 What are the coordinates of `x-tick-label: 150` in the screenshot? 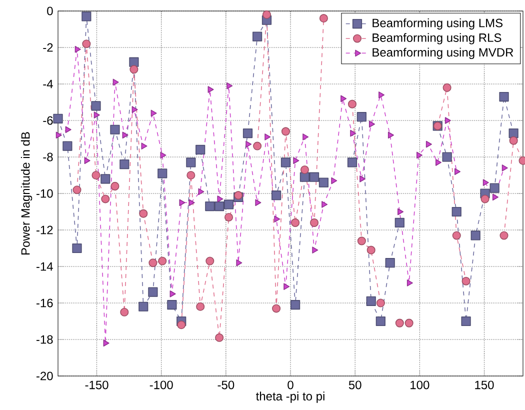 It's located at (484, 385).